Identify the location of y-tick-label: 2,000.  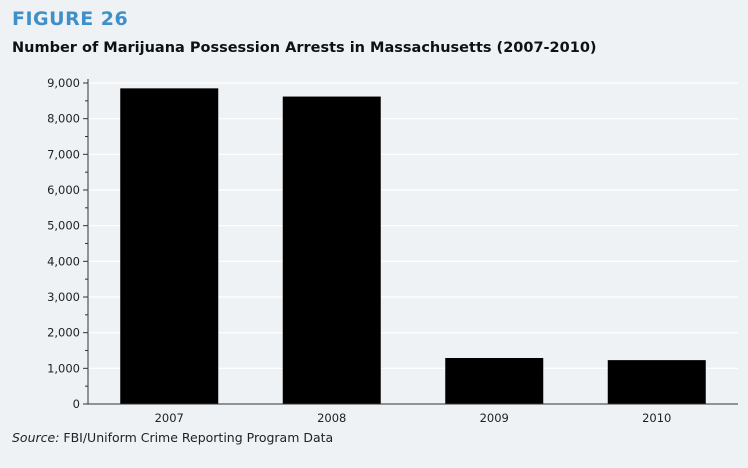
(63, 333).